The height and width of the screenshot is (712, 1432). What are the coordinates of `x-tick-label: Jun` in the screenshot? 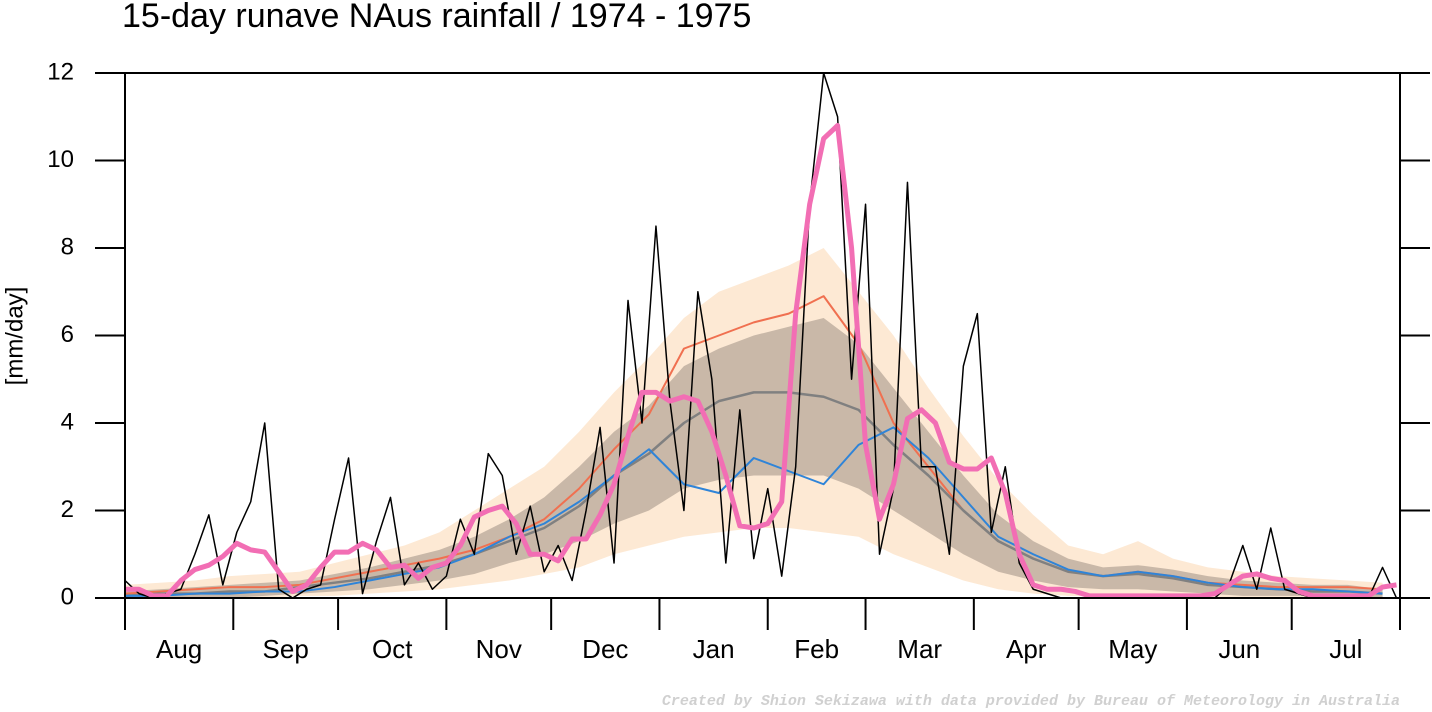 It's located at (1239, 649).